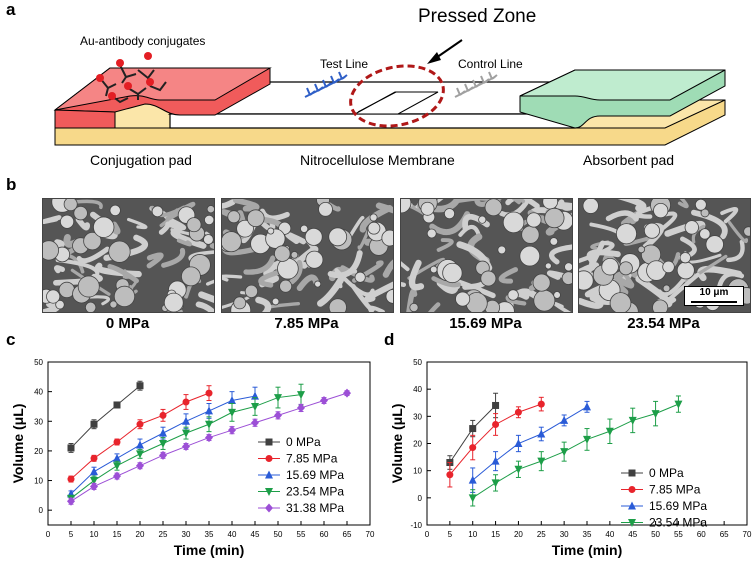 This screenshot has width=755, height=565. What do you see at coordinates (416, 525) in the screenshot?
I see `y-tick-label: -10` at bounding box center [416, 525].